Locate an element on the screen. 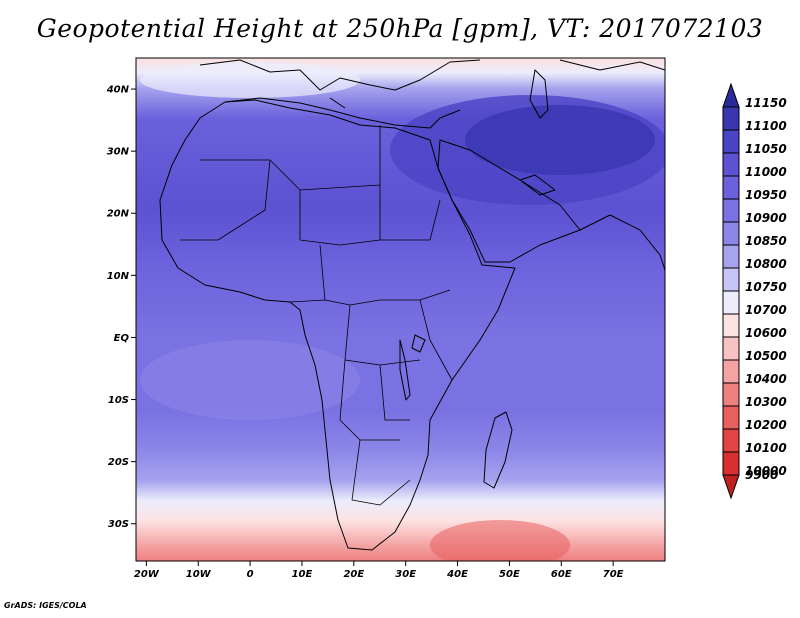 This screenshot has height=618, width=800. lon-label: 50E is located at coordinates (509, 574).